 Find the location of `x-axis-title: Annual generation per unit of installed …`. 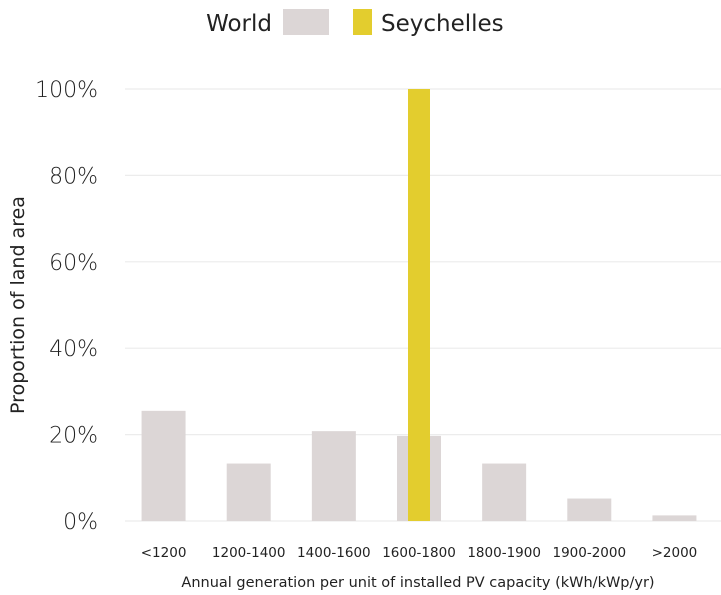

x-axis-title: Annual generation per unit of installed … is located at coordinates (417, 583).